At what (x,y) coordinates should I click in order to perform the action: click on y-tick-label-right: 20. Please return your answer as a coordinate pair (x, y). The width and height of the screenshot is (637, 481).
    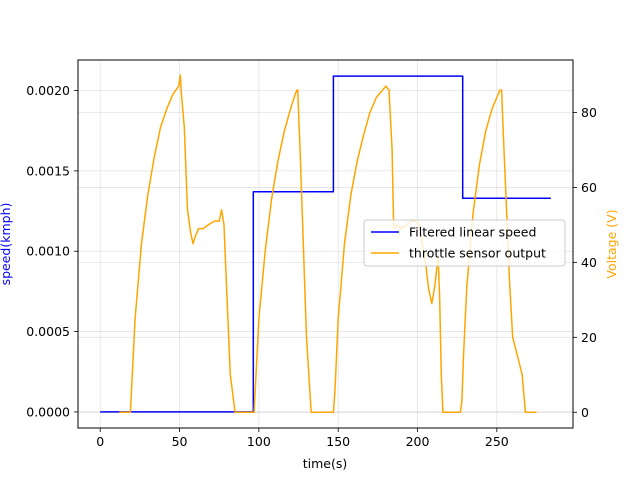
    Looking at the image, I should click on (589, 337).